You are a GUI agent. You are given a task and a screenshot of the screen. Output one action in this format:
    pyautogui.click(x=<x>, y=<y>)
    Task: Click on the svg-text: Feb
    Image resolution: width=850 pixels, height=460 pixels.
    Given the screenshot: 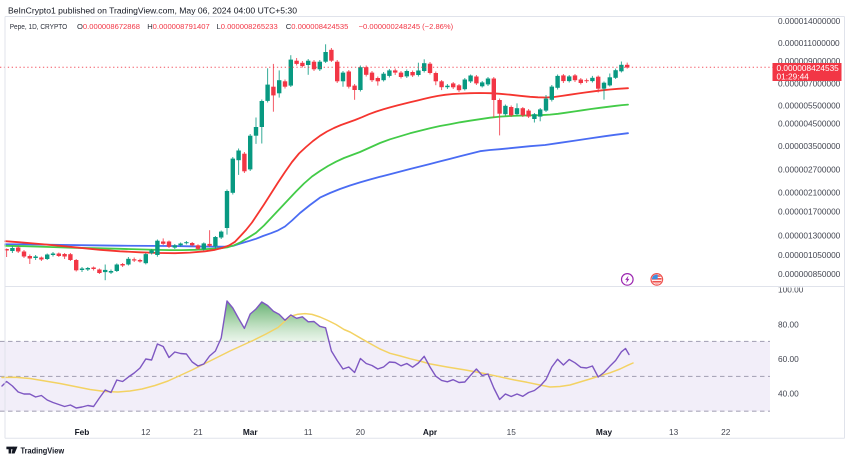 What is the action you would take?
    pyautogui.click(x=82, y=432)
    